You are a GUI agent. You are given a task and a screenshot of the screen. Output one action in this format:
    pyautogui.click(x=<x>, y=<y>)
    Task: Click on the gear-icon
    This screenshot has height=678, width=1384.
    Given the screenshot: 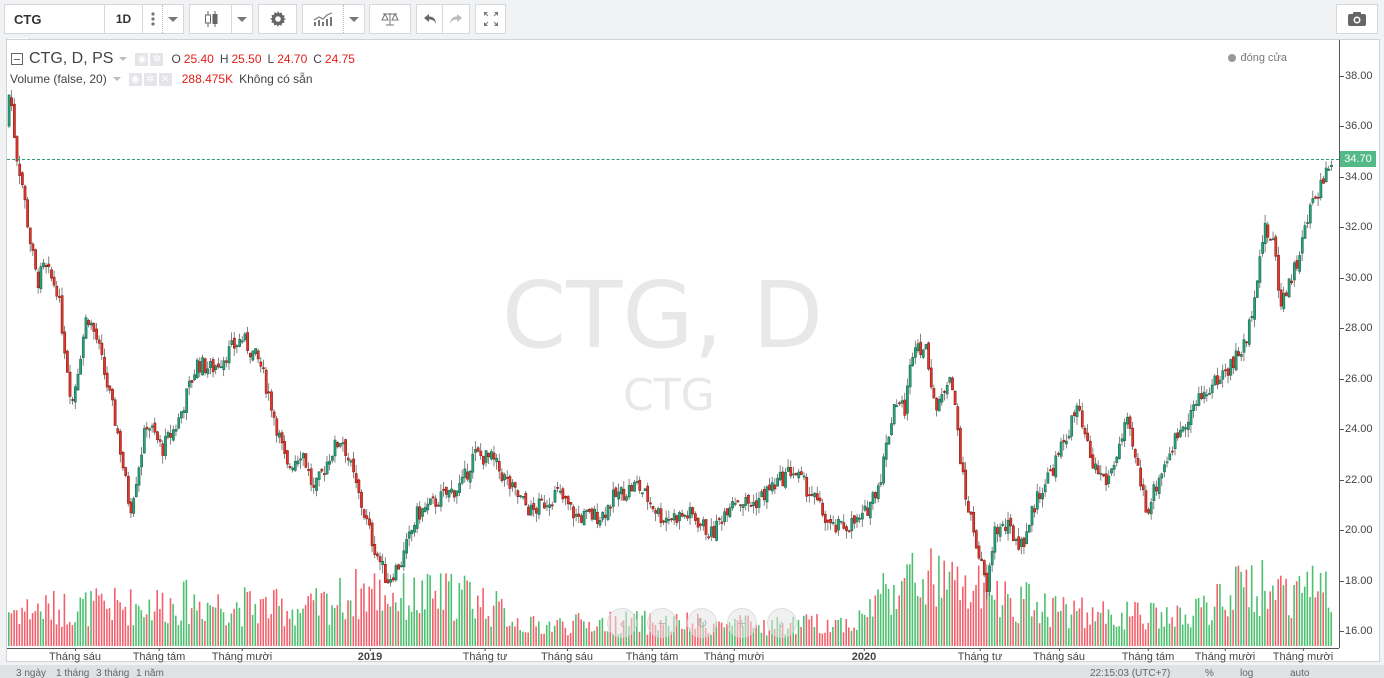 What is the action you would take?
    pyautogui.click(x=277, y=19)
    